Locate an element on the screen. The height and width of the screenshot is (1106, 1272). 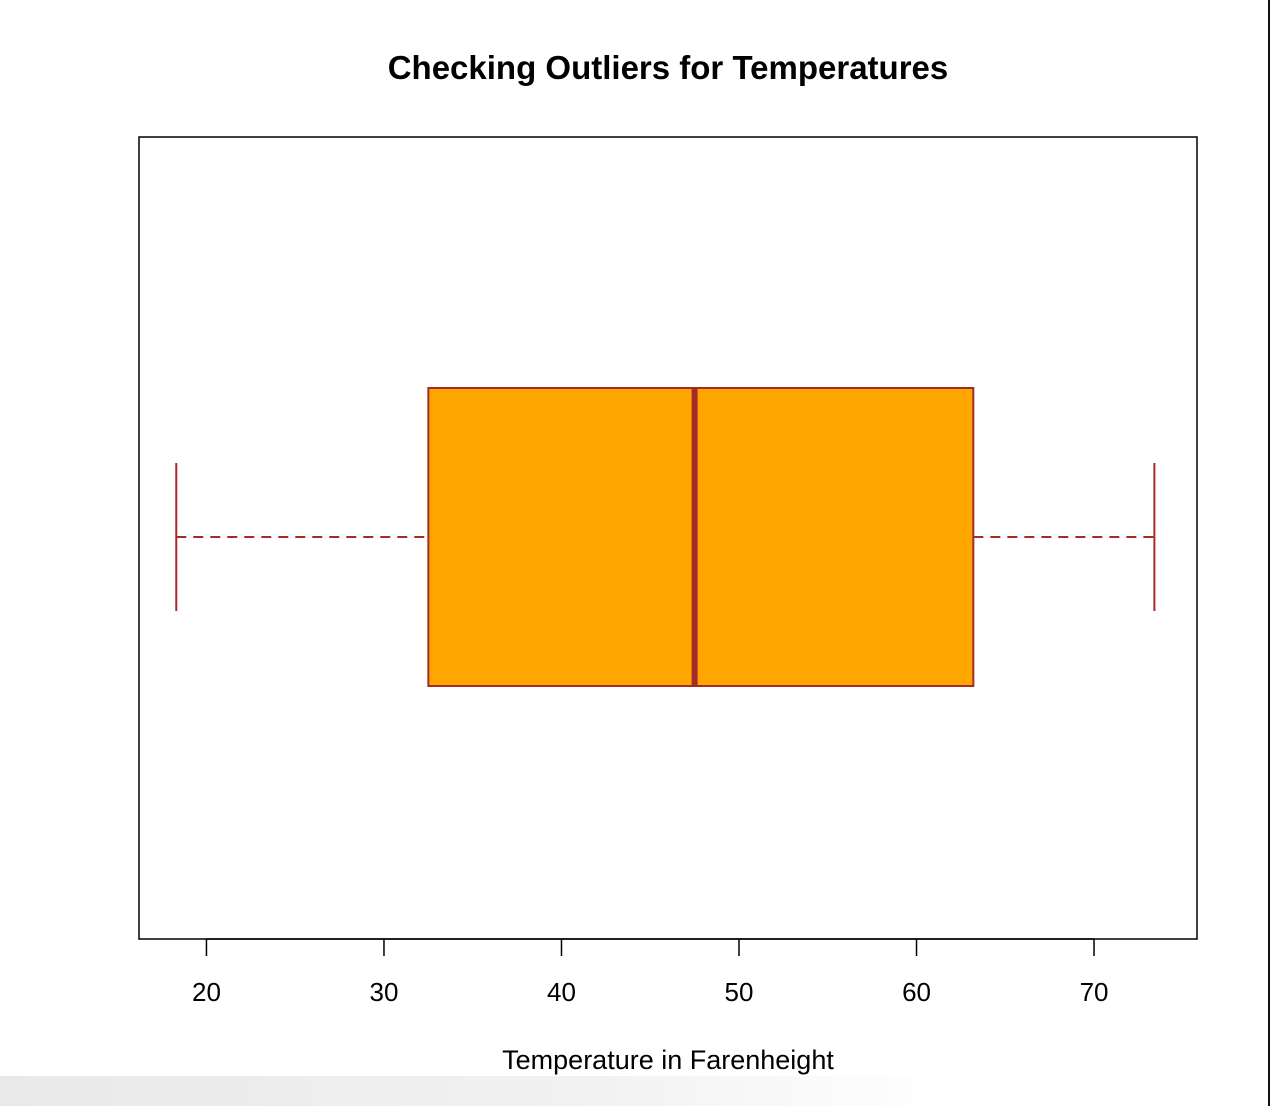
x-tick-label: 30 is located at coordinates (384, 992).